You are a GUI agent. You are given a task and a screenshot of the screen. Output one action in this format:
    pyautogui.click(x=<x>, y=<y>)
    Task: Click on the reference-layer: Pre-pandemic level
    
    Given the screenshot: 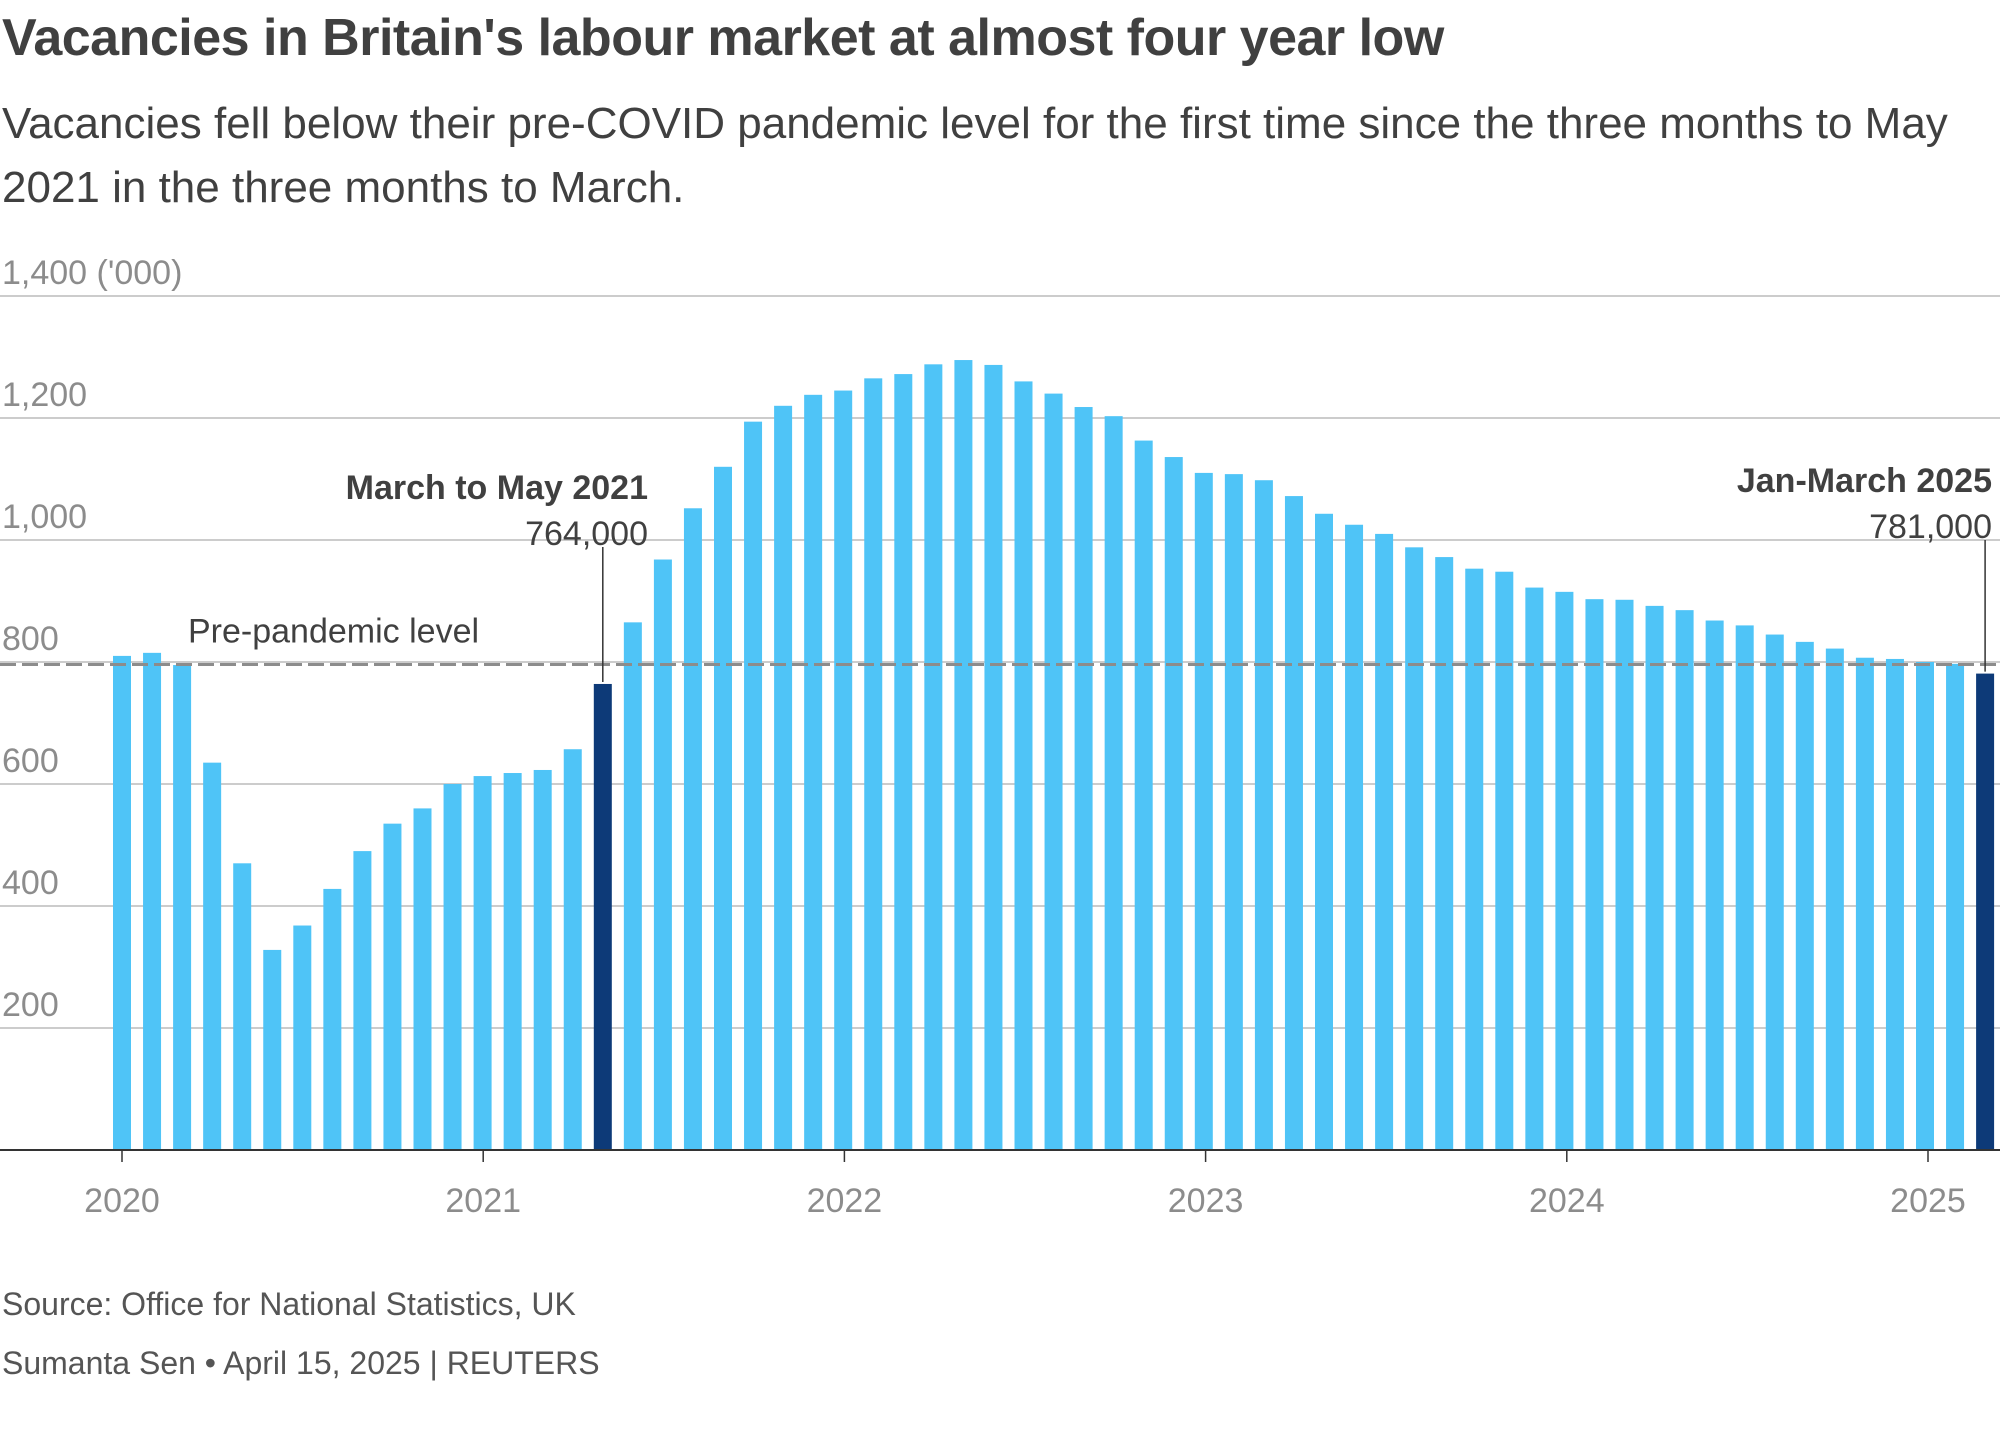 What is the action you would take?
    pyautogui.click(x=1000, y=639)
    